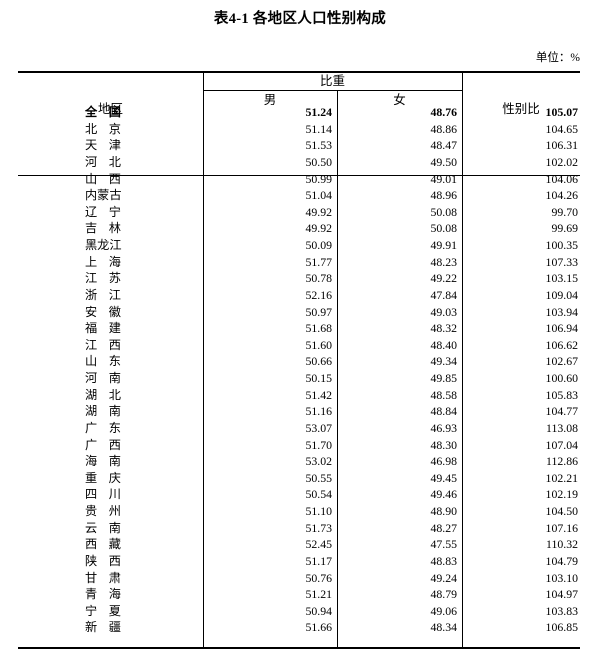 This screenshot has width=600, height=658. What do you see at coordinates (318, 444) in the screenshot?
I see `cell-male-share: 51.70` at bounding box center [318, 444].